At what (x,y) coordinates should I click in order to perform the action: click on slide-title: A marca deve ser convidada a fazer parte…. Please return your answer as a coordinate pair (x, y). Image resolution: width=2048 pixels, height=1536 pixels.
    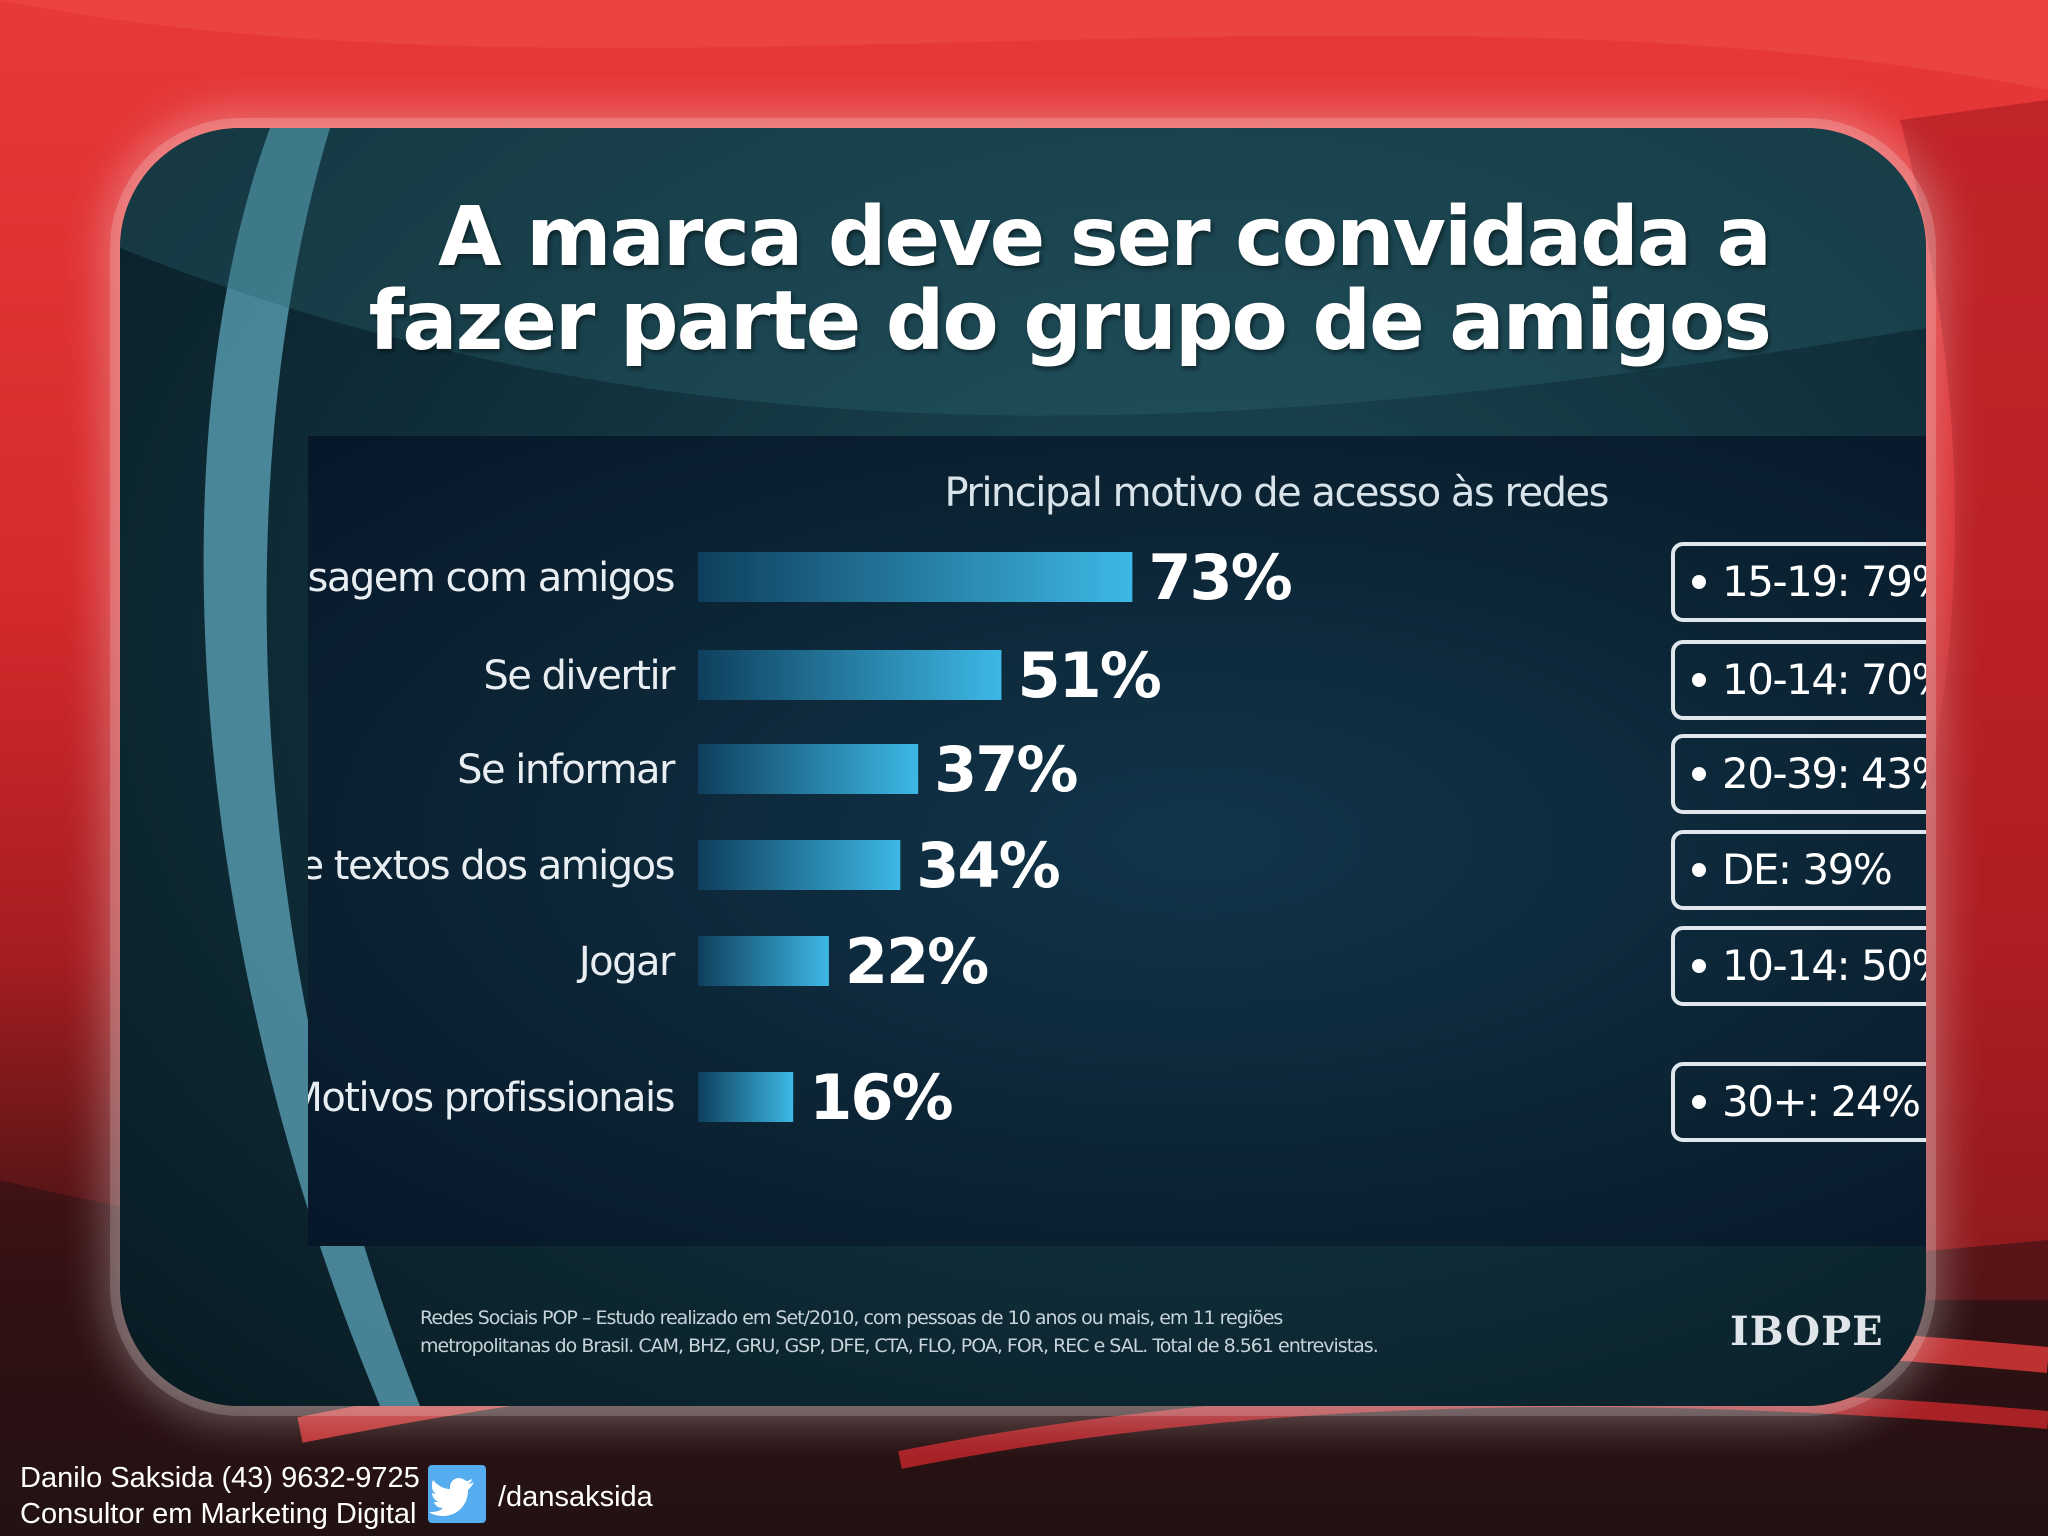
    Looking at the image, I should click on (946, 279).